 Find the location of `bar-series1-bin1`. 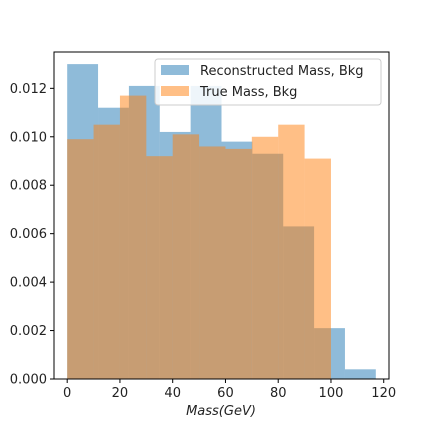

bar-series1-bin1 is located at coordinates (106, 252).